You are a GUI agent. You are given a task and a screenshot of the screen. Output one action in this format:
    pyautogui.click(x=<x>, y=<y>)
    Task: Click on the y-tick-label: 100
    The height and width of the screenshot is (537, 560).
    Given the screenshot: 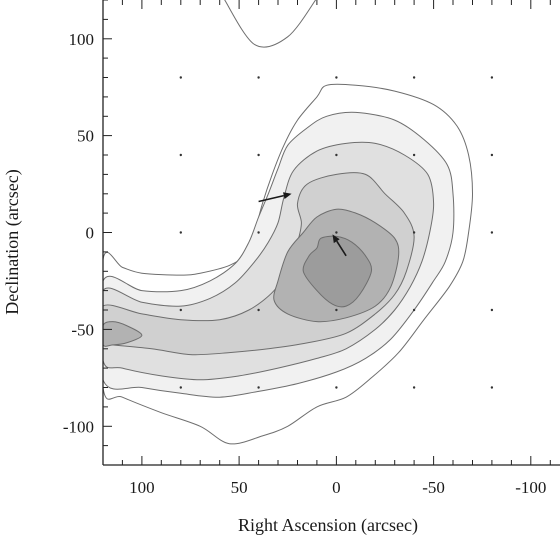 What is the action you would take?
    pyautogui.click(x=82, y=39)
    